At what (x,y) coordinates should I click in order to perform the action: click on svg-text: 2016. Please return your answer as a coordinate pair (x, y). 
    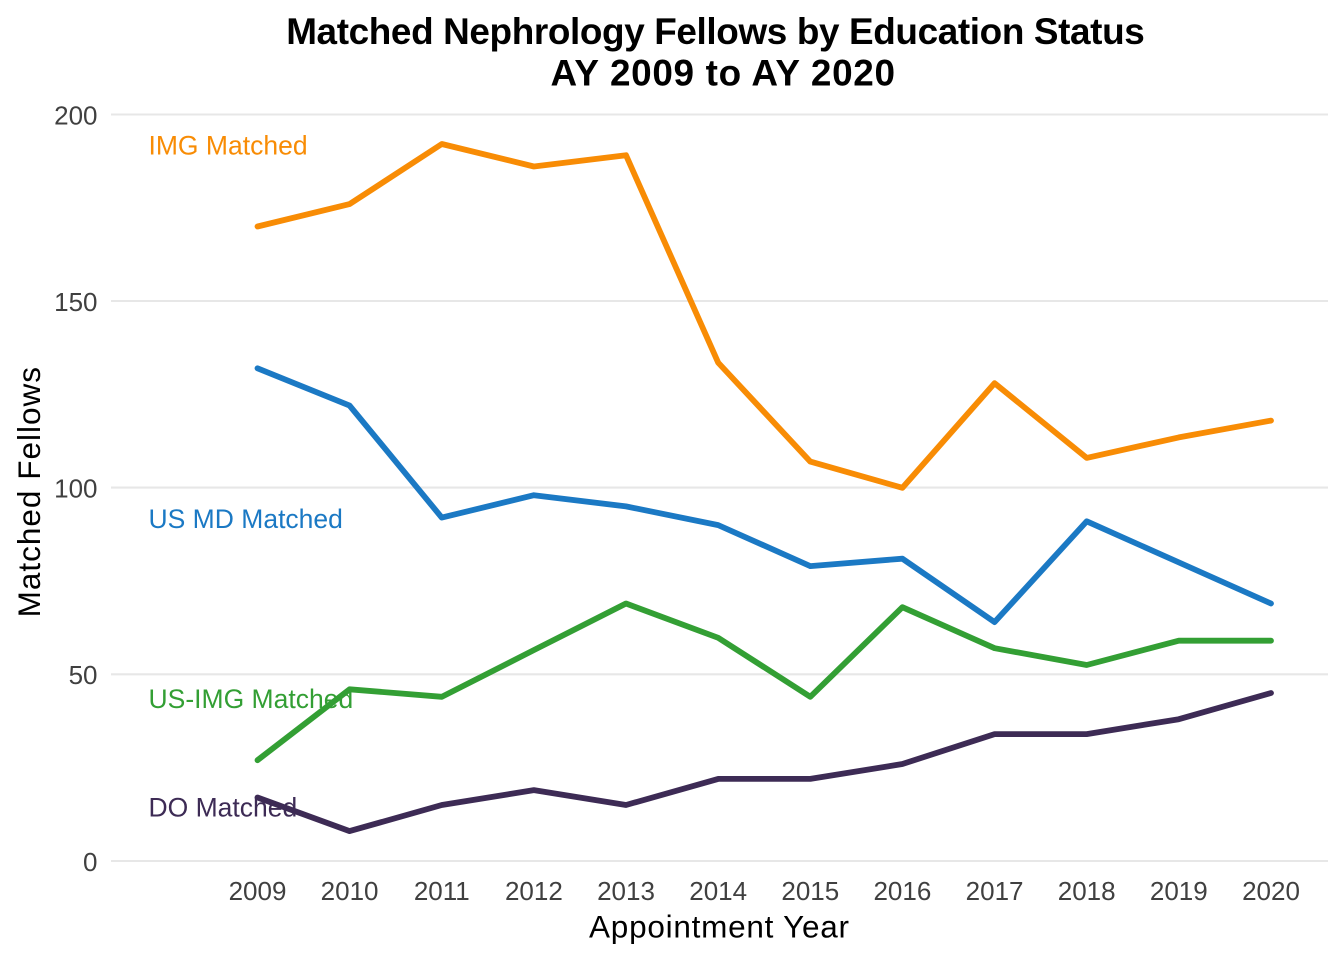
    Looking at the image, I should click on (902, 891).